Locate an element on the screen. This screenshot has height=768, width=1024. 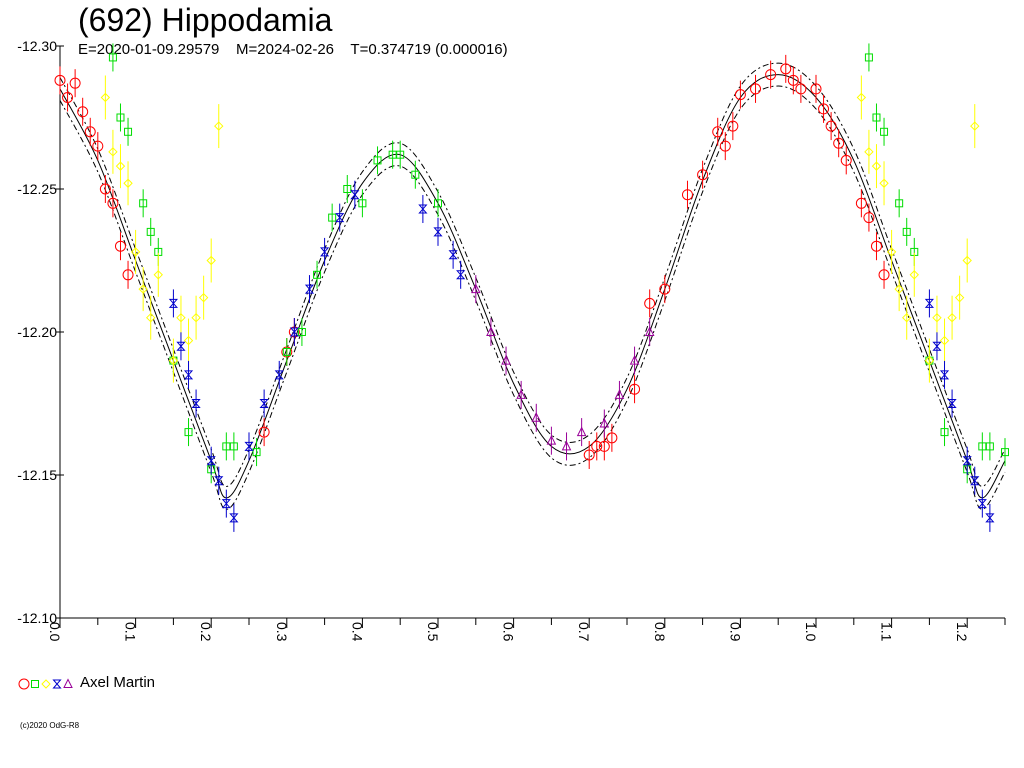
x-tick-label: 0.5 is located at coordinates (433, 632).